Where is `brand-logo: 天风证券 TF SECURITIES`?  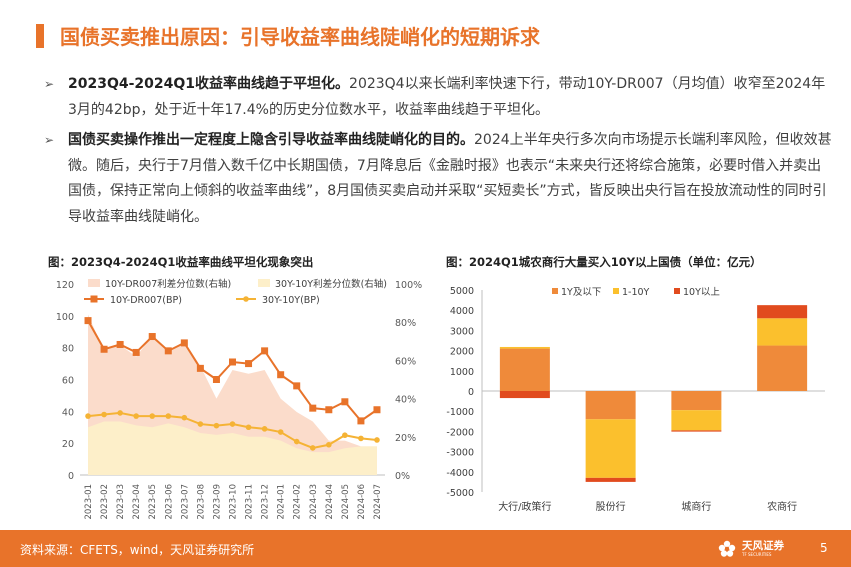
brand-logo: 天风证券 TF SECURITIES is located at coordinates (750, 549).